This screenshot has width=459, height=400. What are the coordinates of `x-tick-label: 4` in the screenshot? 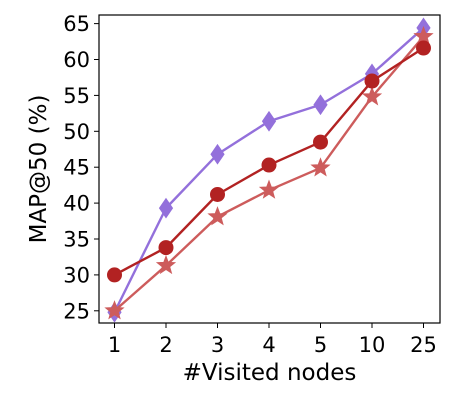 It's located at (268, 345).